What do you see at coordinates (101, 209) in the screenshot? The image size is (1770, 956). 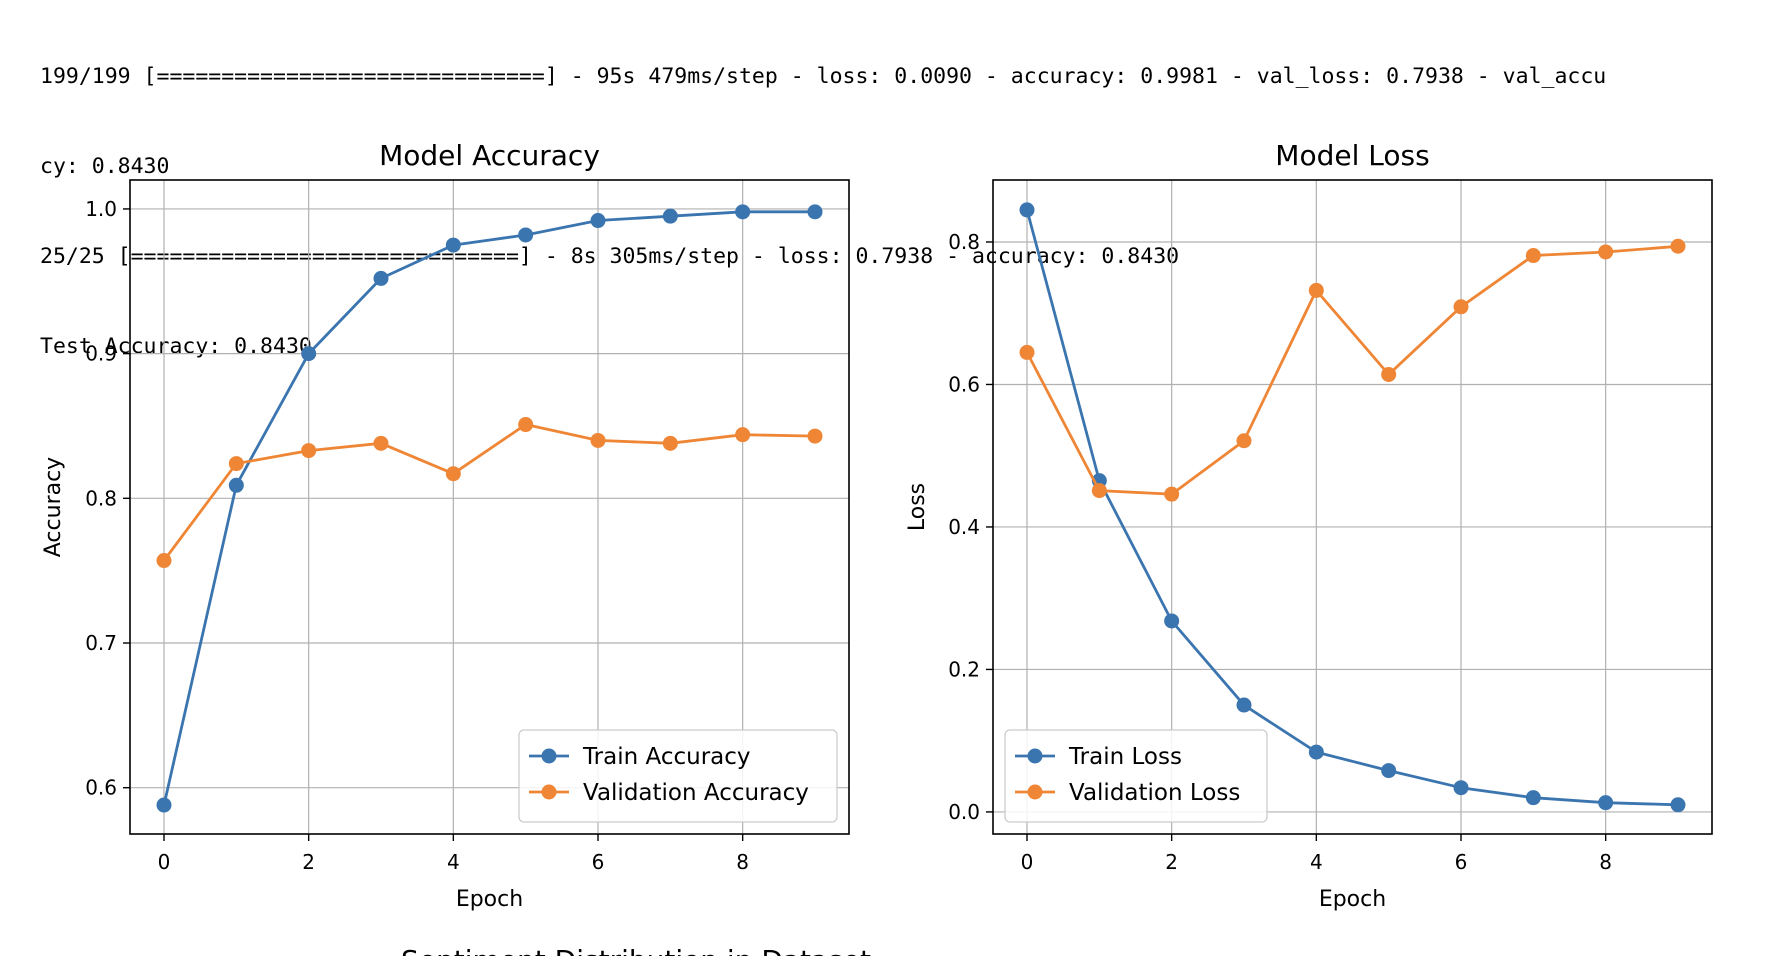 I see `y-tick-label: 1.0` at bounding box center [101, 209].